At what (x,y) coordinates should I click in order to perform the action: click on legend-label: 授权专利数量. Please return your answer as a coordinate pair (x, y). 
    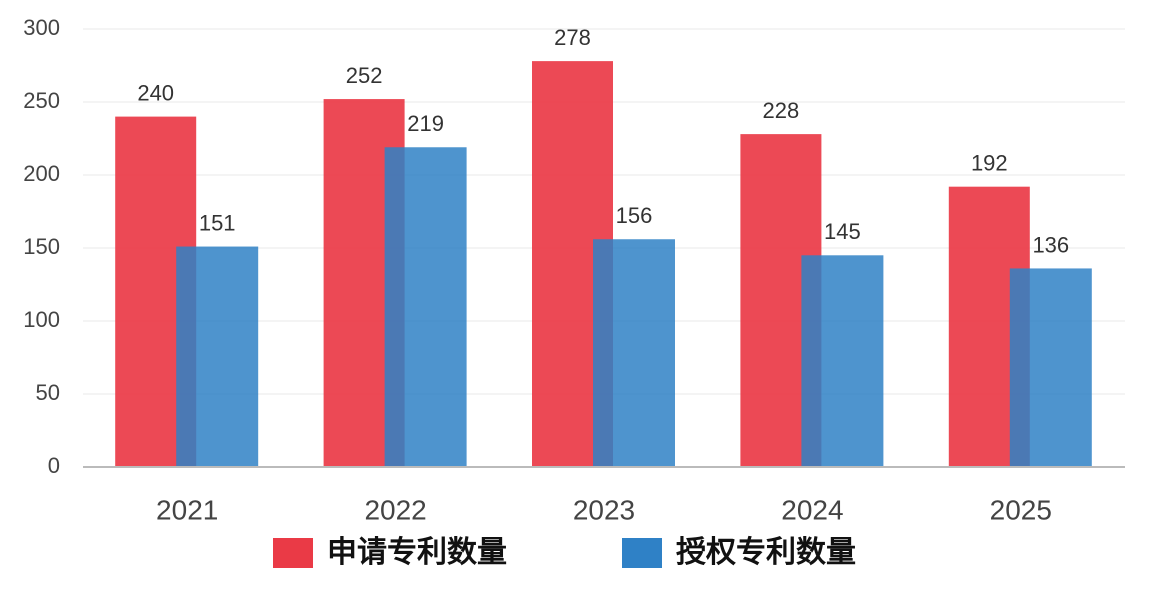
    Looking at the image, I should click on (766, 552).